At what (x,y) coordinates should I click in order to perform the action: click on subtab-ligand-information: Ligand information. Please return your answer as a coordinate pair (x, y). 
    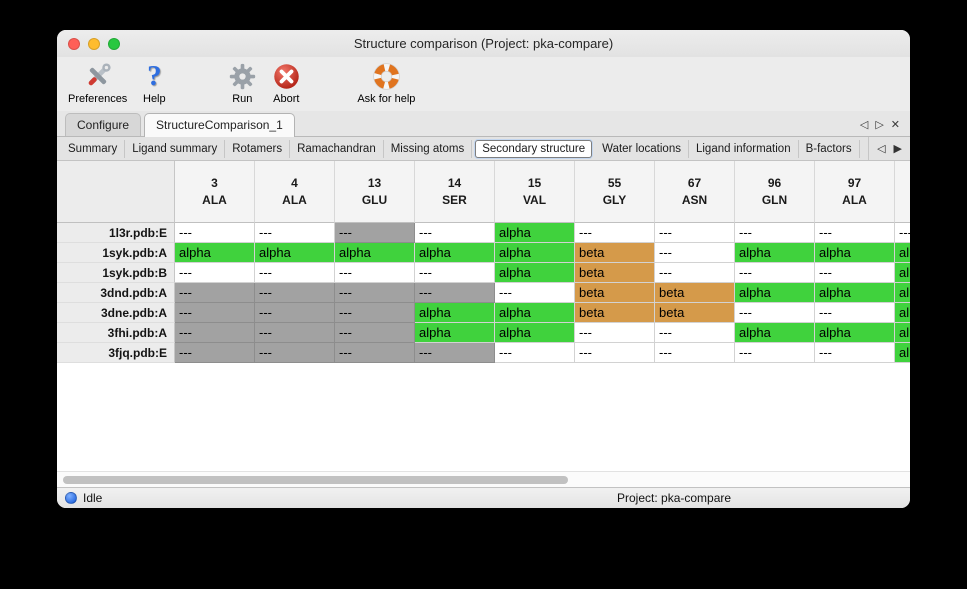
    Looking at the image, I should click on (744, 148).